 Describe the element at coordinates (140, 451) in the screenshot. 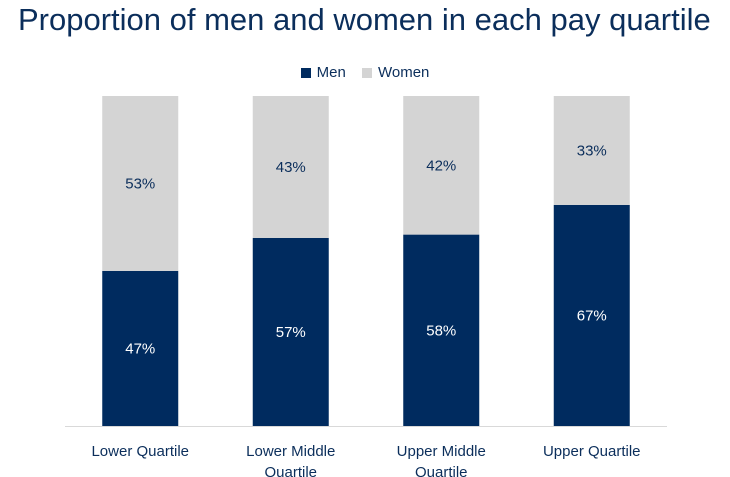

I see `category-label-0-0: Lower Quartile` at that location.